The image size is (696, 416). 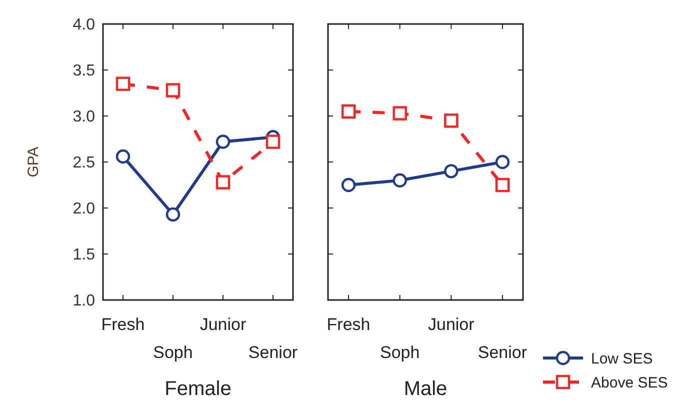 What do you see at coordinates (84, 25) in the screenshot?
I see `y-tick-label: 4.0` at bounding box center [84, 25].